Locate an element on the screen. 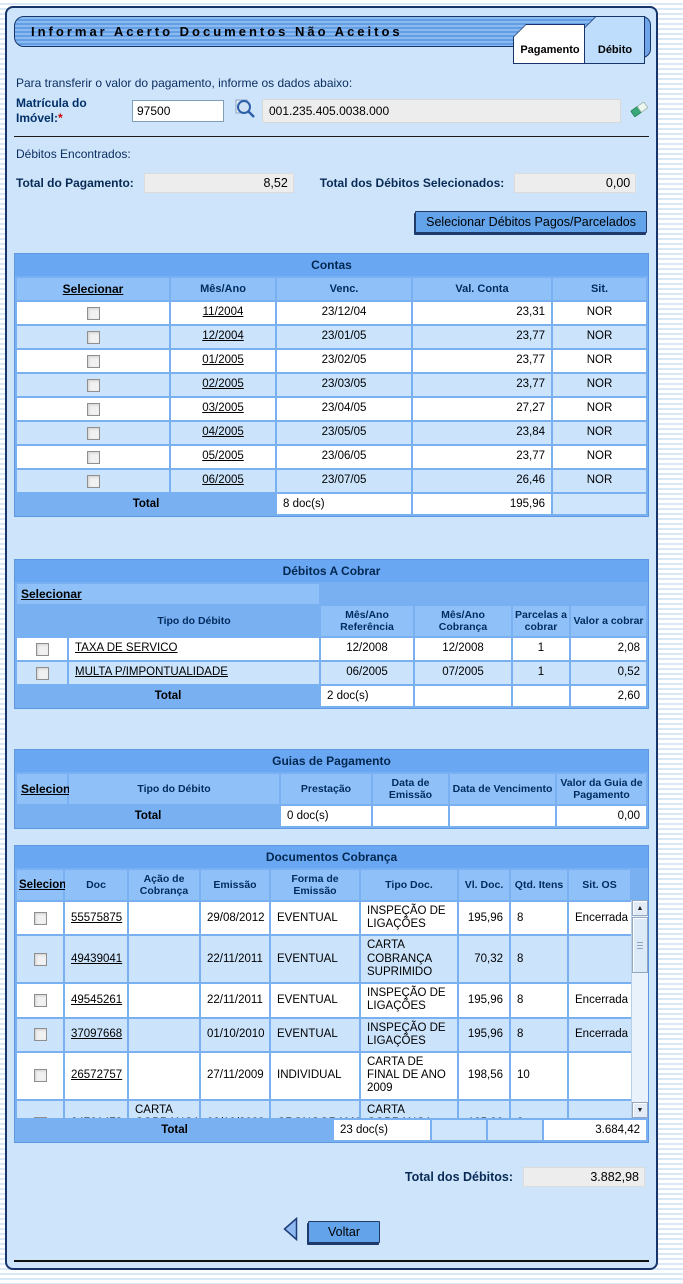 The width and height of the screenshot is (683, 1284). selecionar-debitos-pagos-button: Selecionar Débitos Pagos/Parcelados is located at coordinates (531, 222).